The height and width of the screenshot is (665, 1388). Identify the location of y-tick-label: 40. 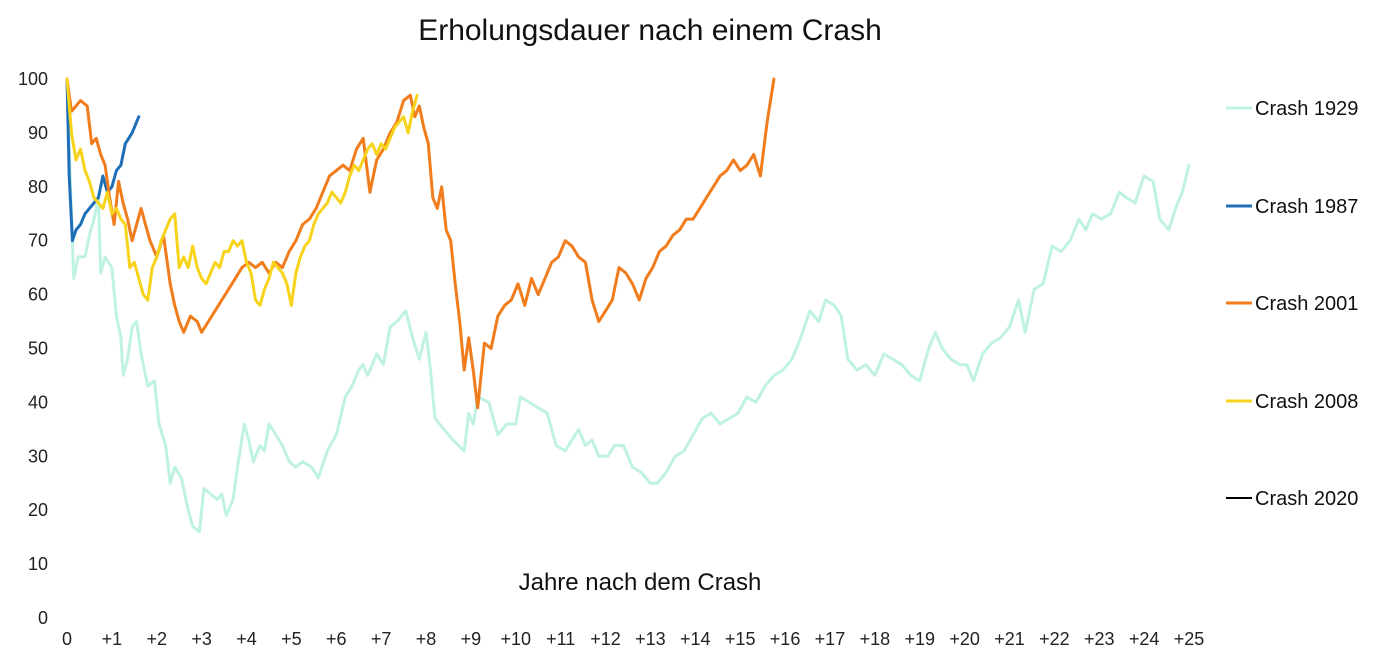
(38, 402).